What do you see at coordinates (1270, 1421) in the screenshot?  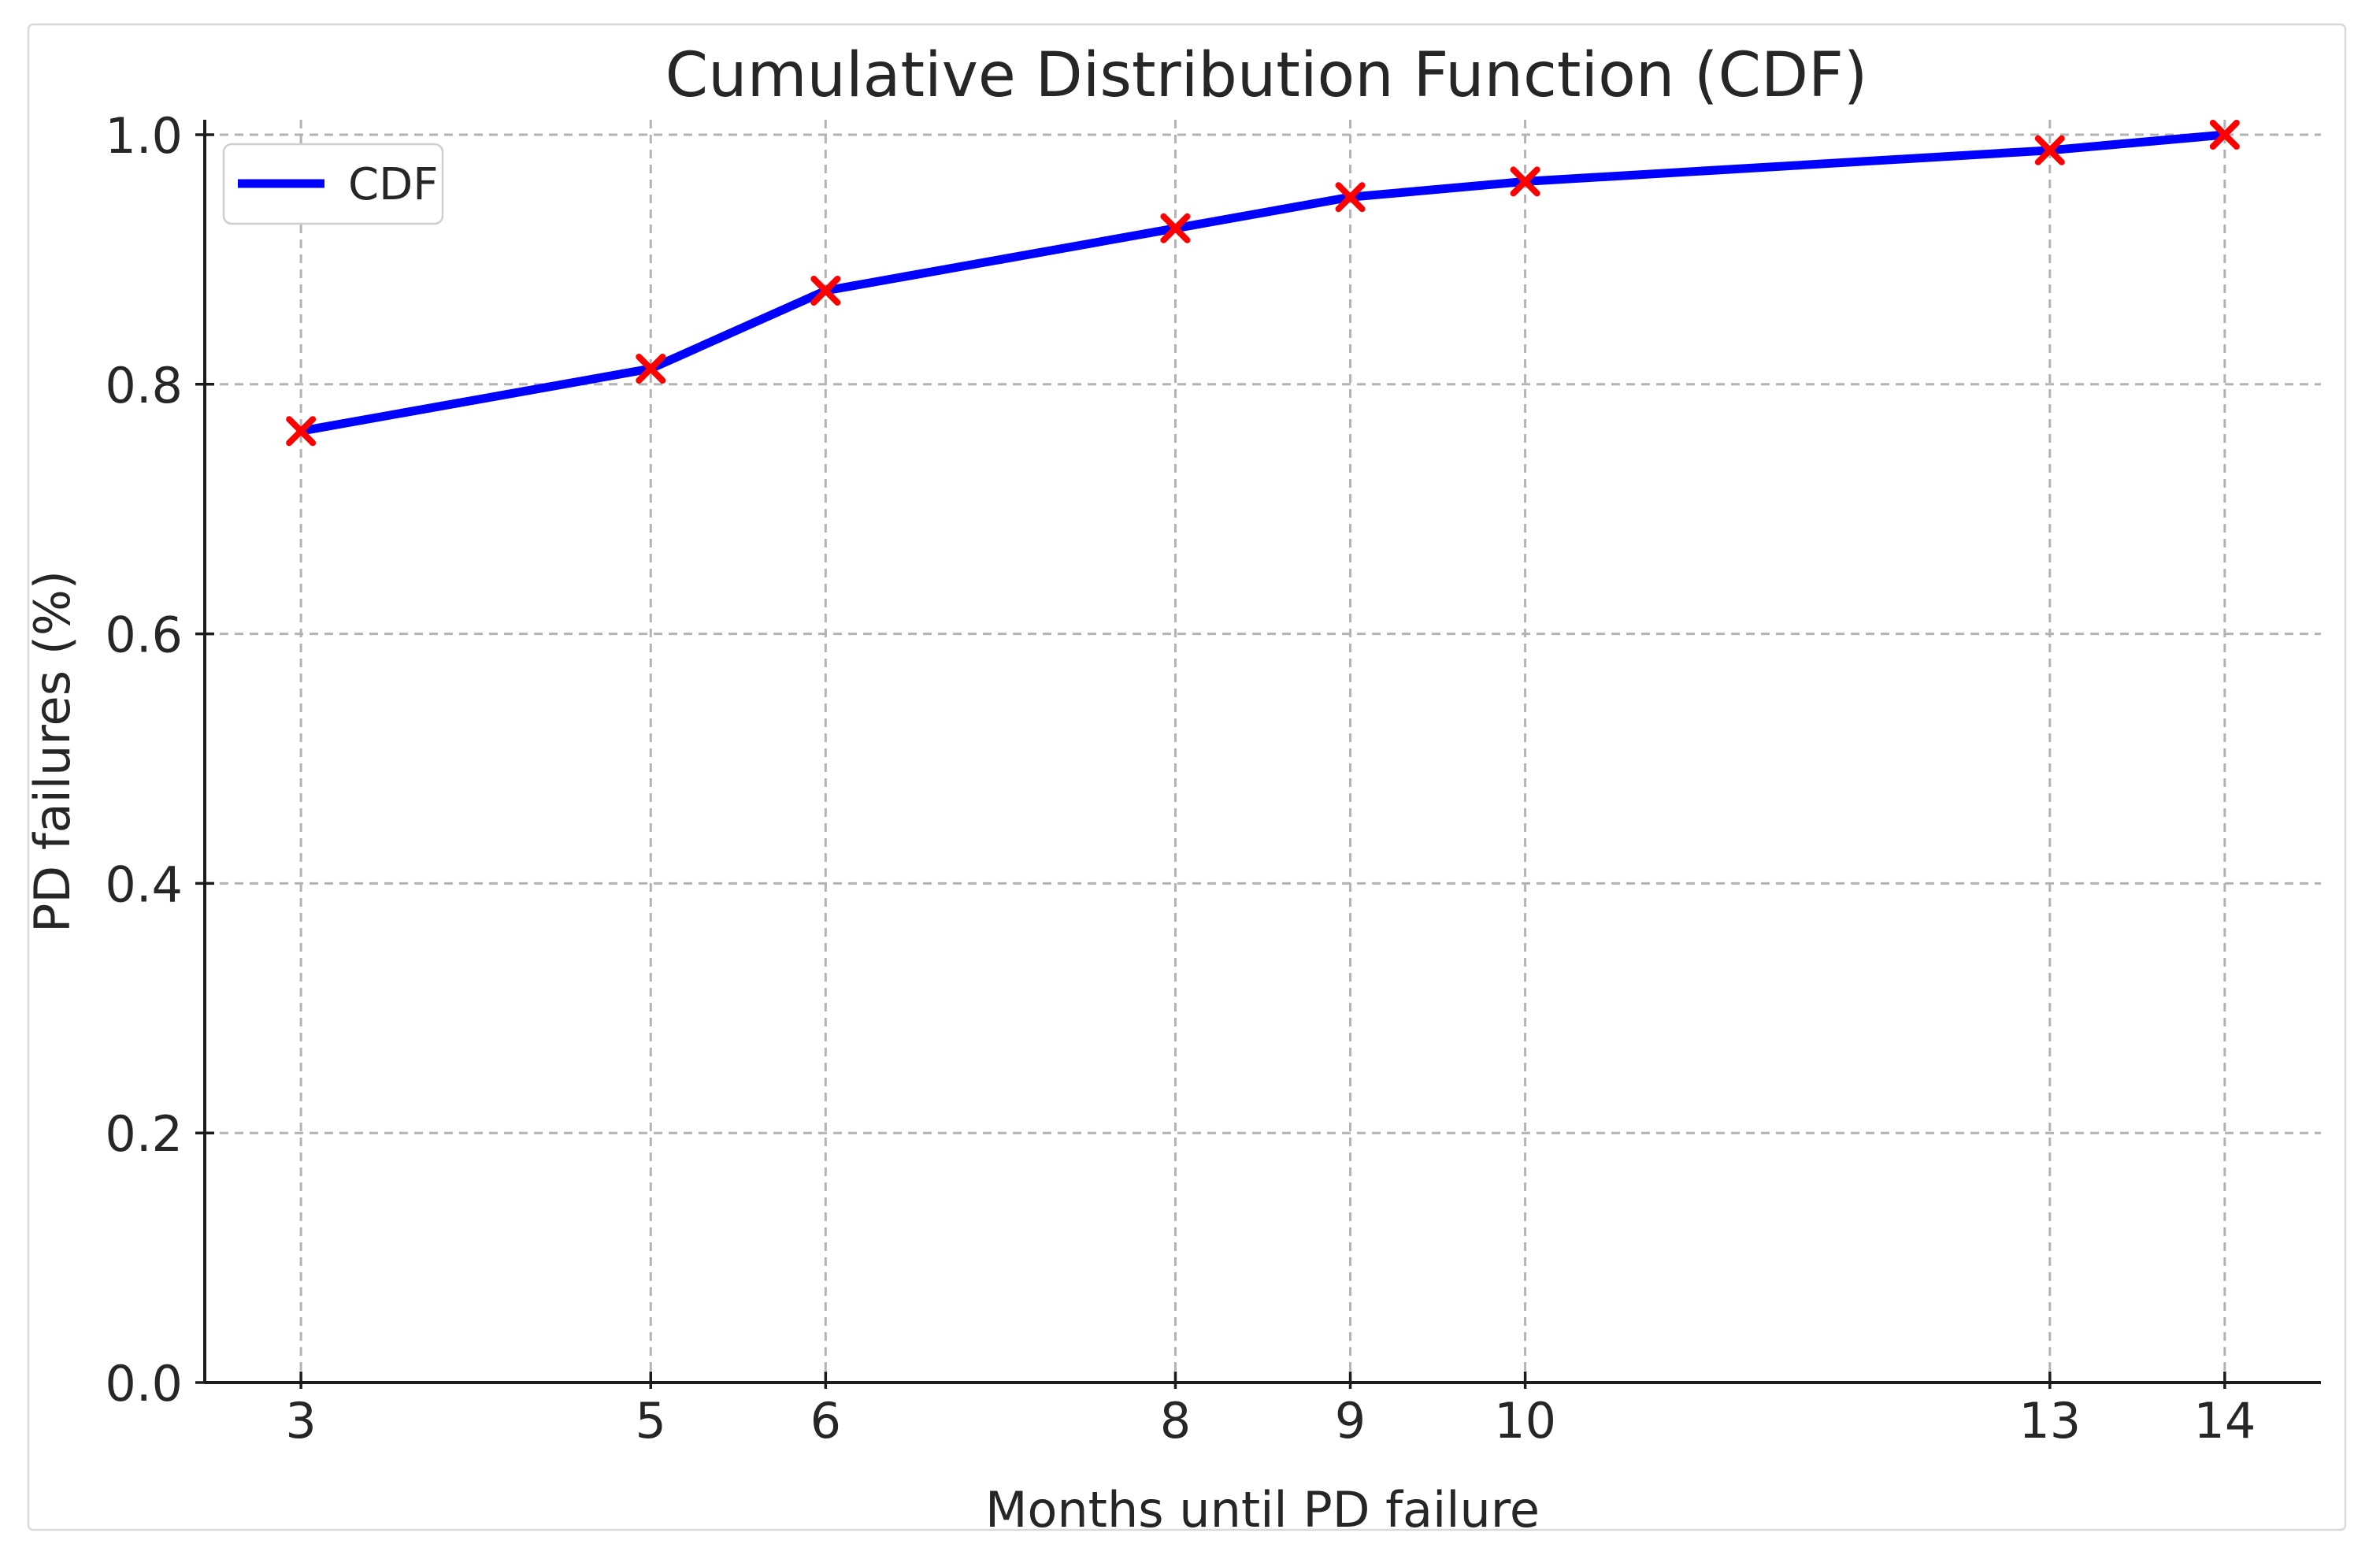 I see `x-tick-labels: 3 5 6 8 9 10 13 14` at bounding box center [1270, 1421].